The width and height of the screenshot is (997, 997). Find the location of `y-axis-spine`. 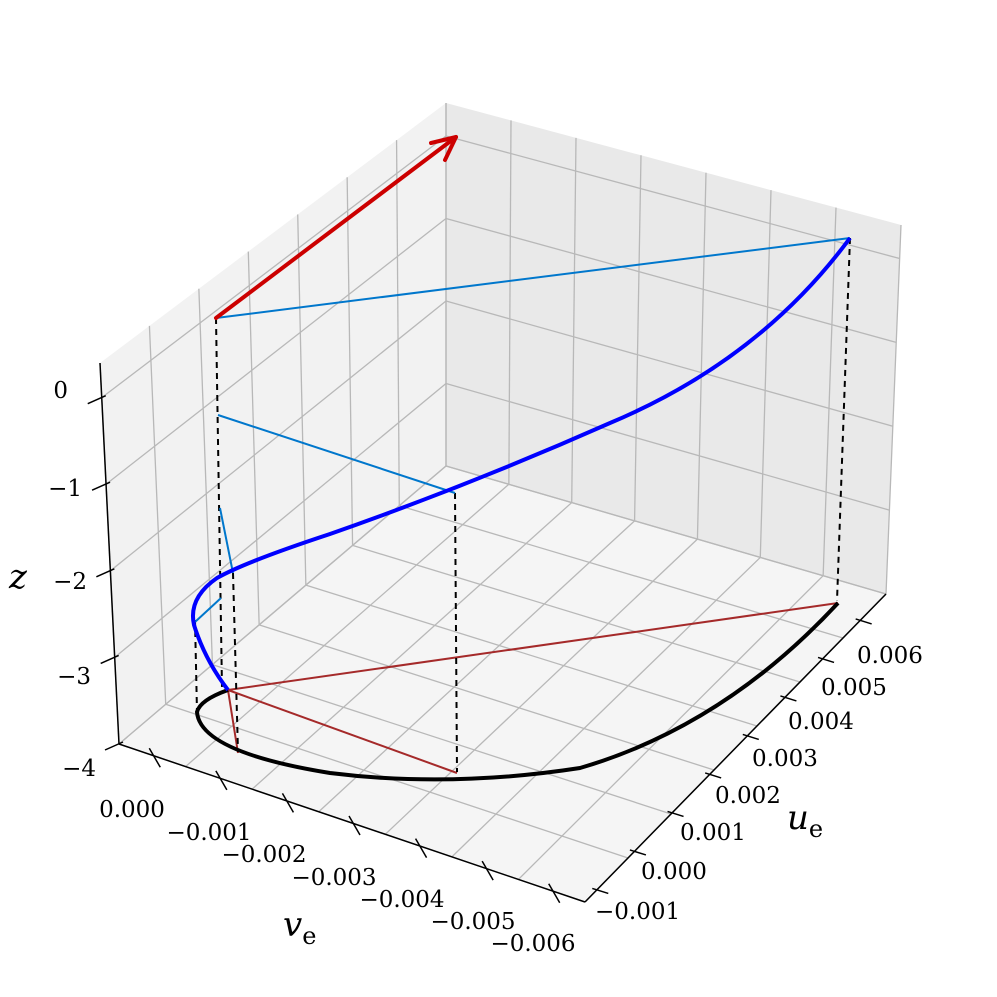

y-axis-spine is located at coordinates (352, 823).